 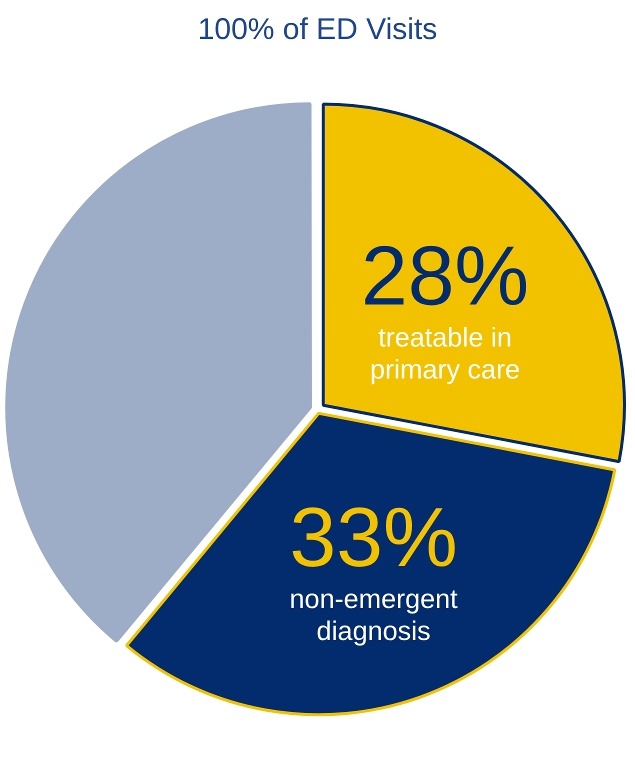 What do you see at coordinates (317, 30) in the screenshot?
I see `chart-title: 100% of ED Visits` at bounding box center [317, 30].